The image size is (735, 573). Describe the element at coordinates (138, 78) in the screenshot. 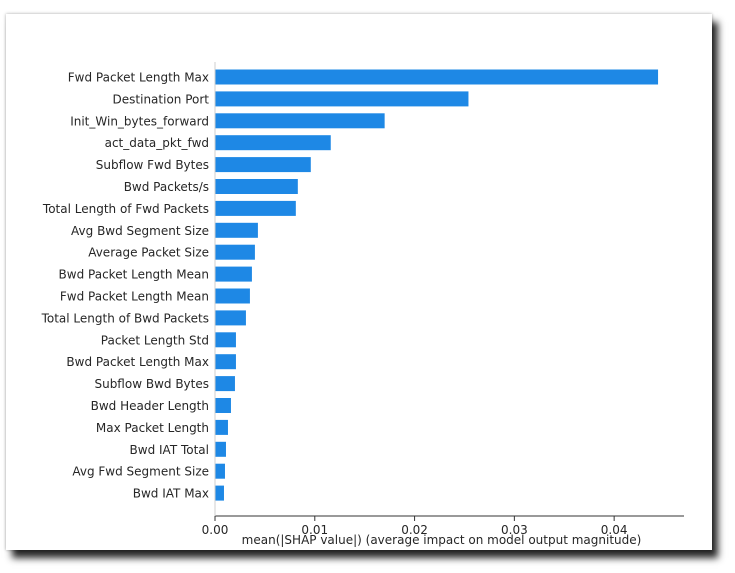

I see `y-tick-label: Fwd Packet Length Max` at that location.